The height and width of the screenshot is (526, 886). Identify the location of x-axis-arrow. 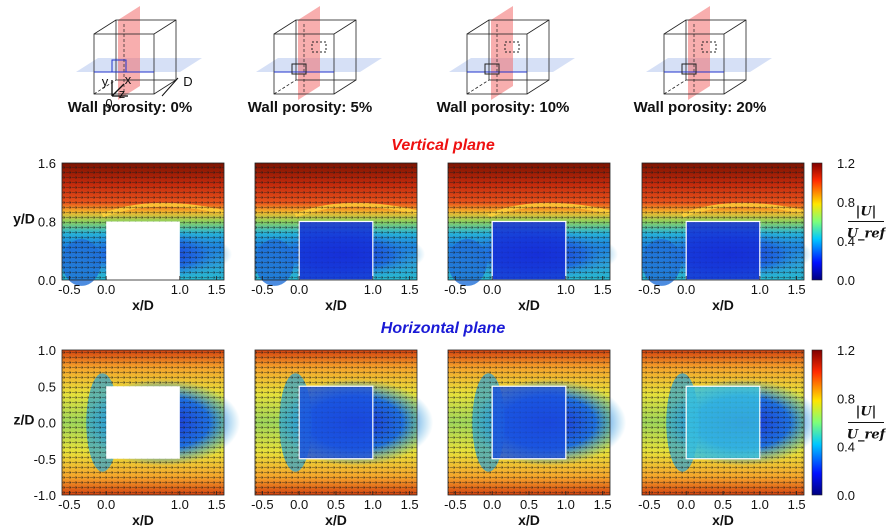
(118, 90).